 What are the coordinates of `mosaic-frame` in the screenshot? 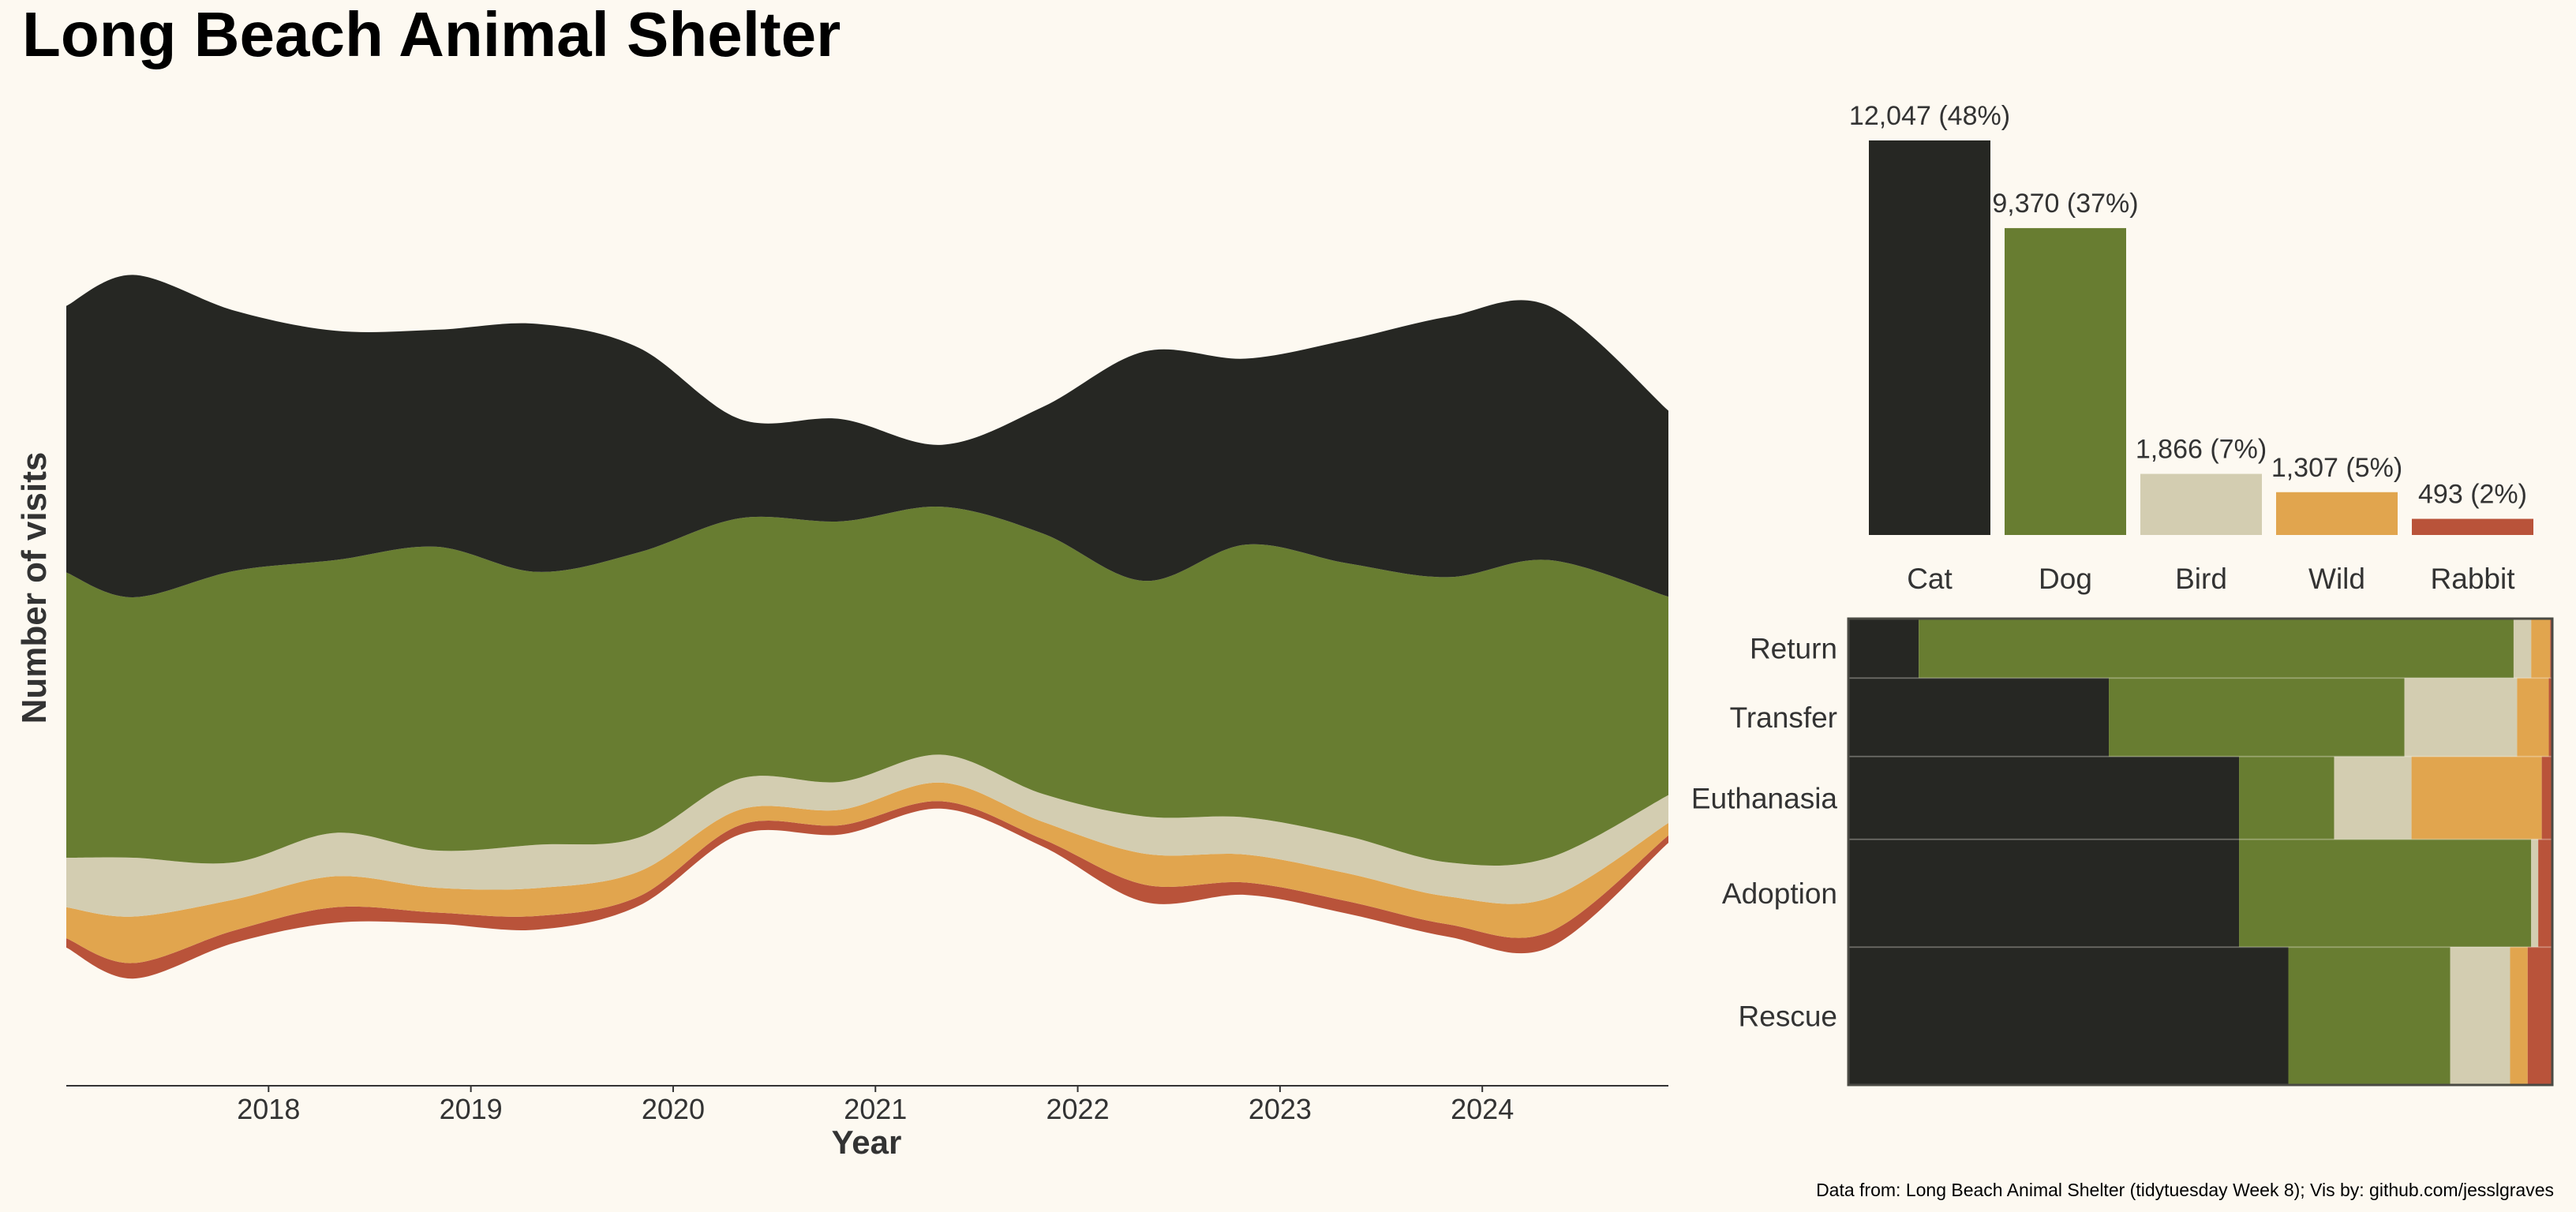 It's located at (2200, 852).